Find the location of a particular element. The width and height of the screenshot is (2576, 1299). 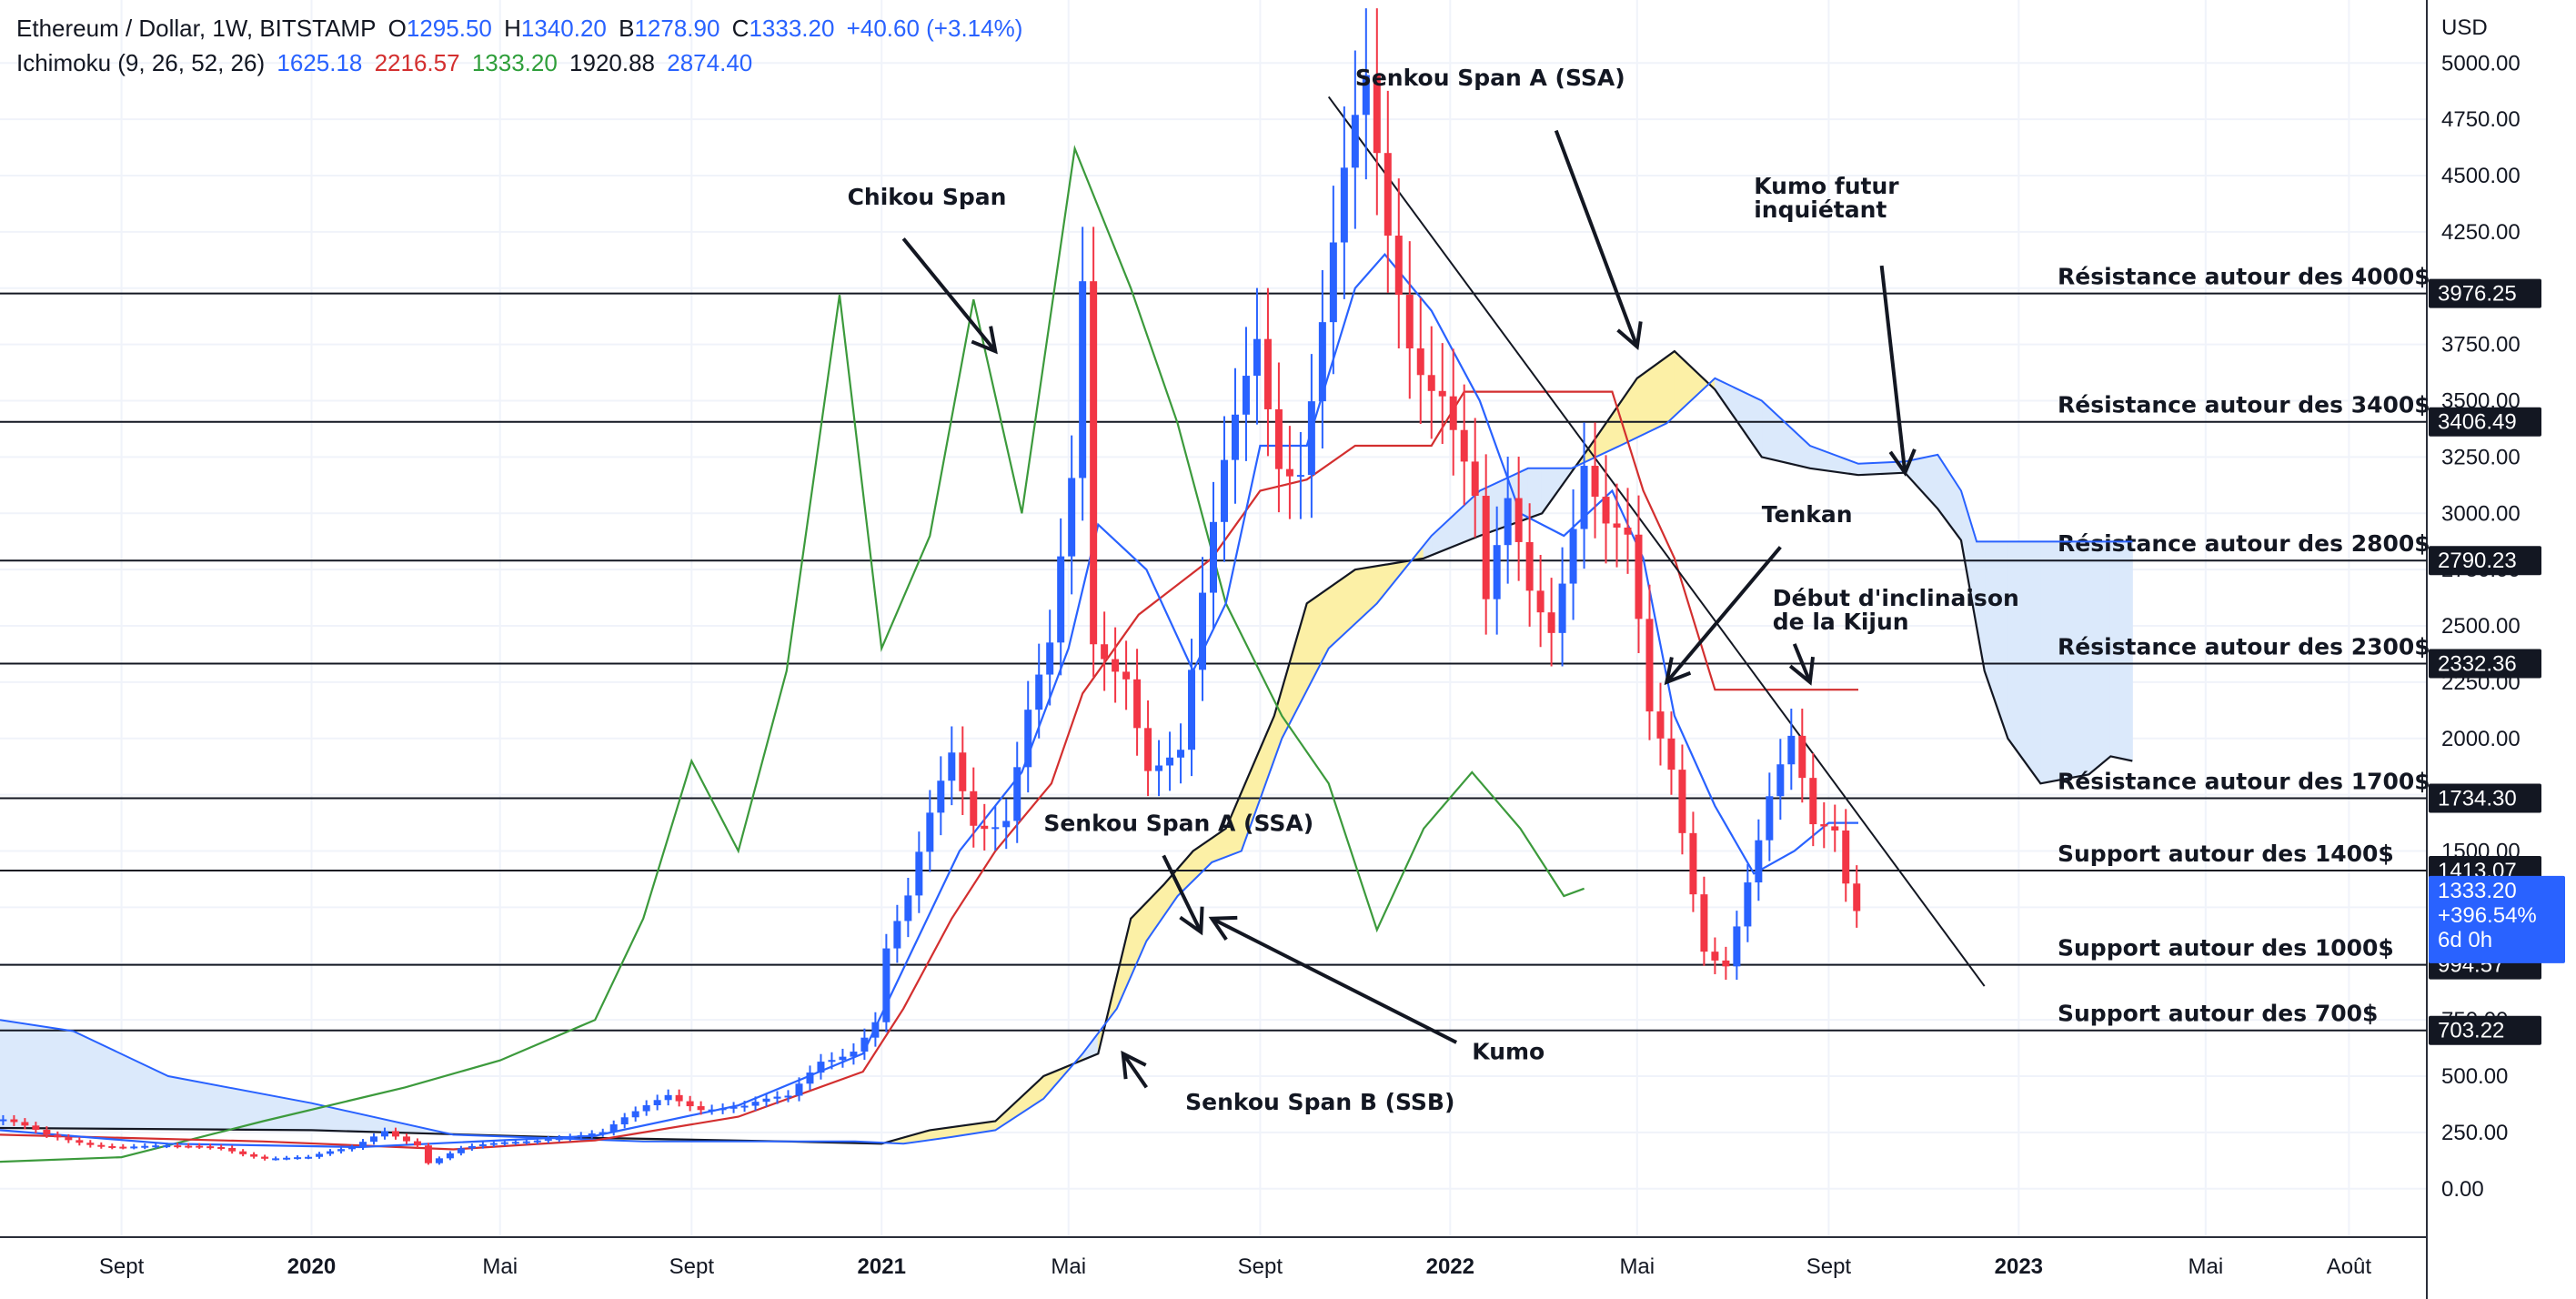

legend-indicator-name: Ichimoku (9, 26, 52, 26) is located at coordinates (141, 63).